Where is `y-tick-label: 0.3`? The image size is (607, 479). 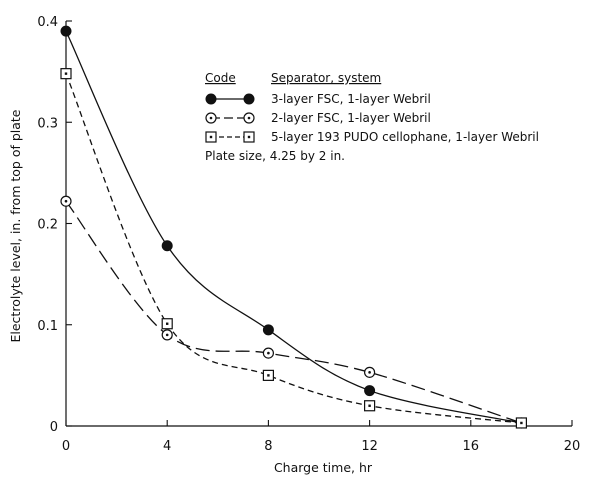
y-tick-label: 0.3 is located at coordinates (47, 123).